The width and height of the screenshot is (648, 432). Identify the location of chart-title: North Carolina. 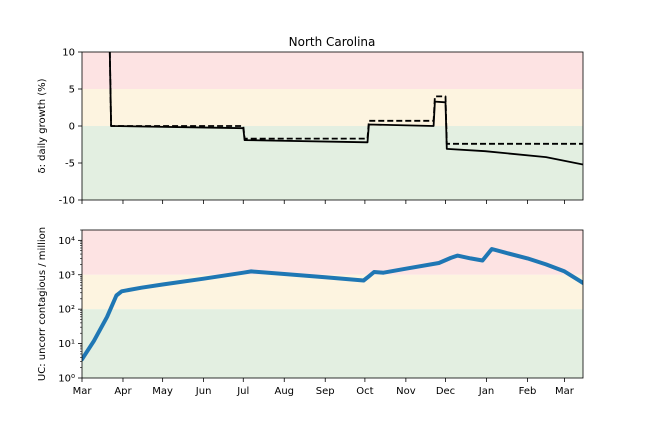
(332, 42).